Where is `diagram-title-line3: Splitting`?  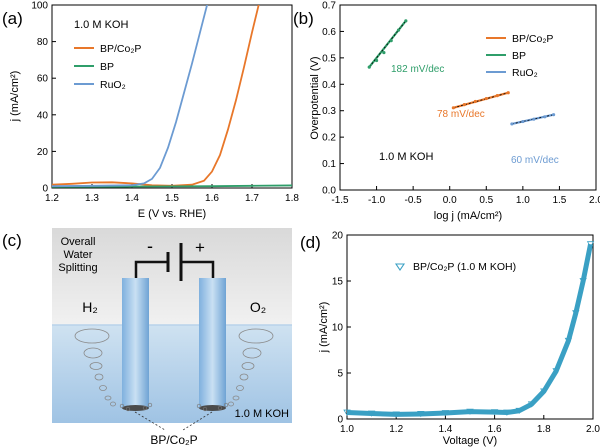 diagram-title-line3: Splitting is located at coordinates (77, 268).